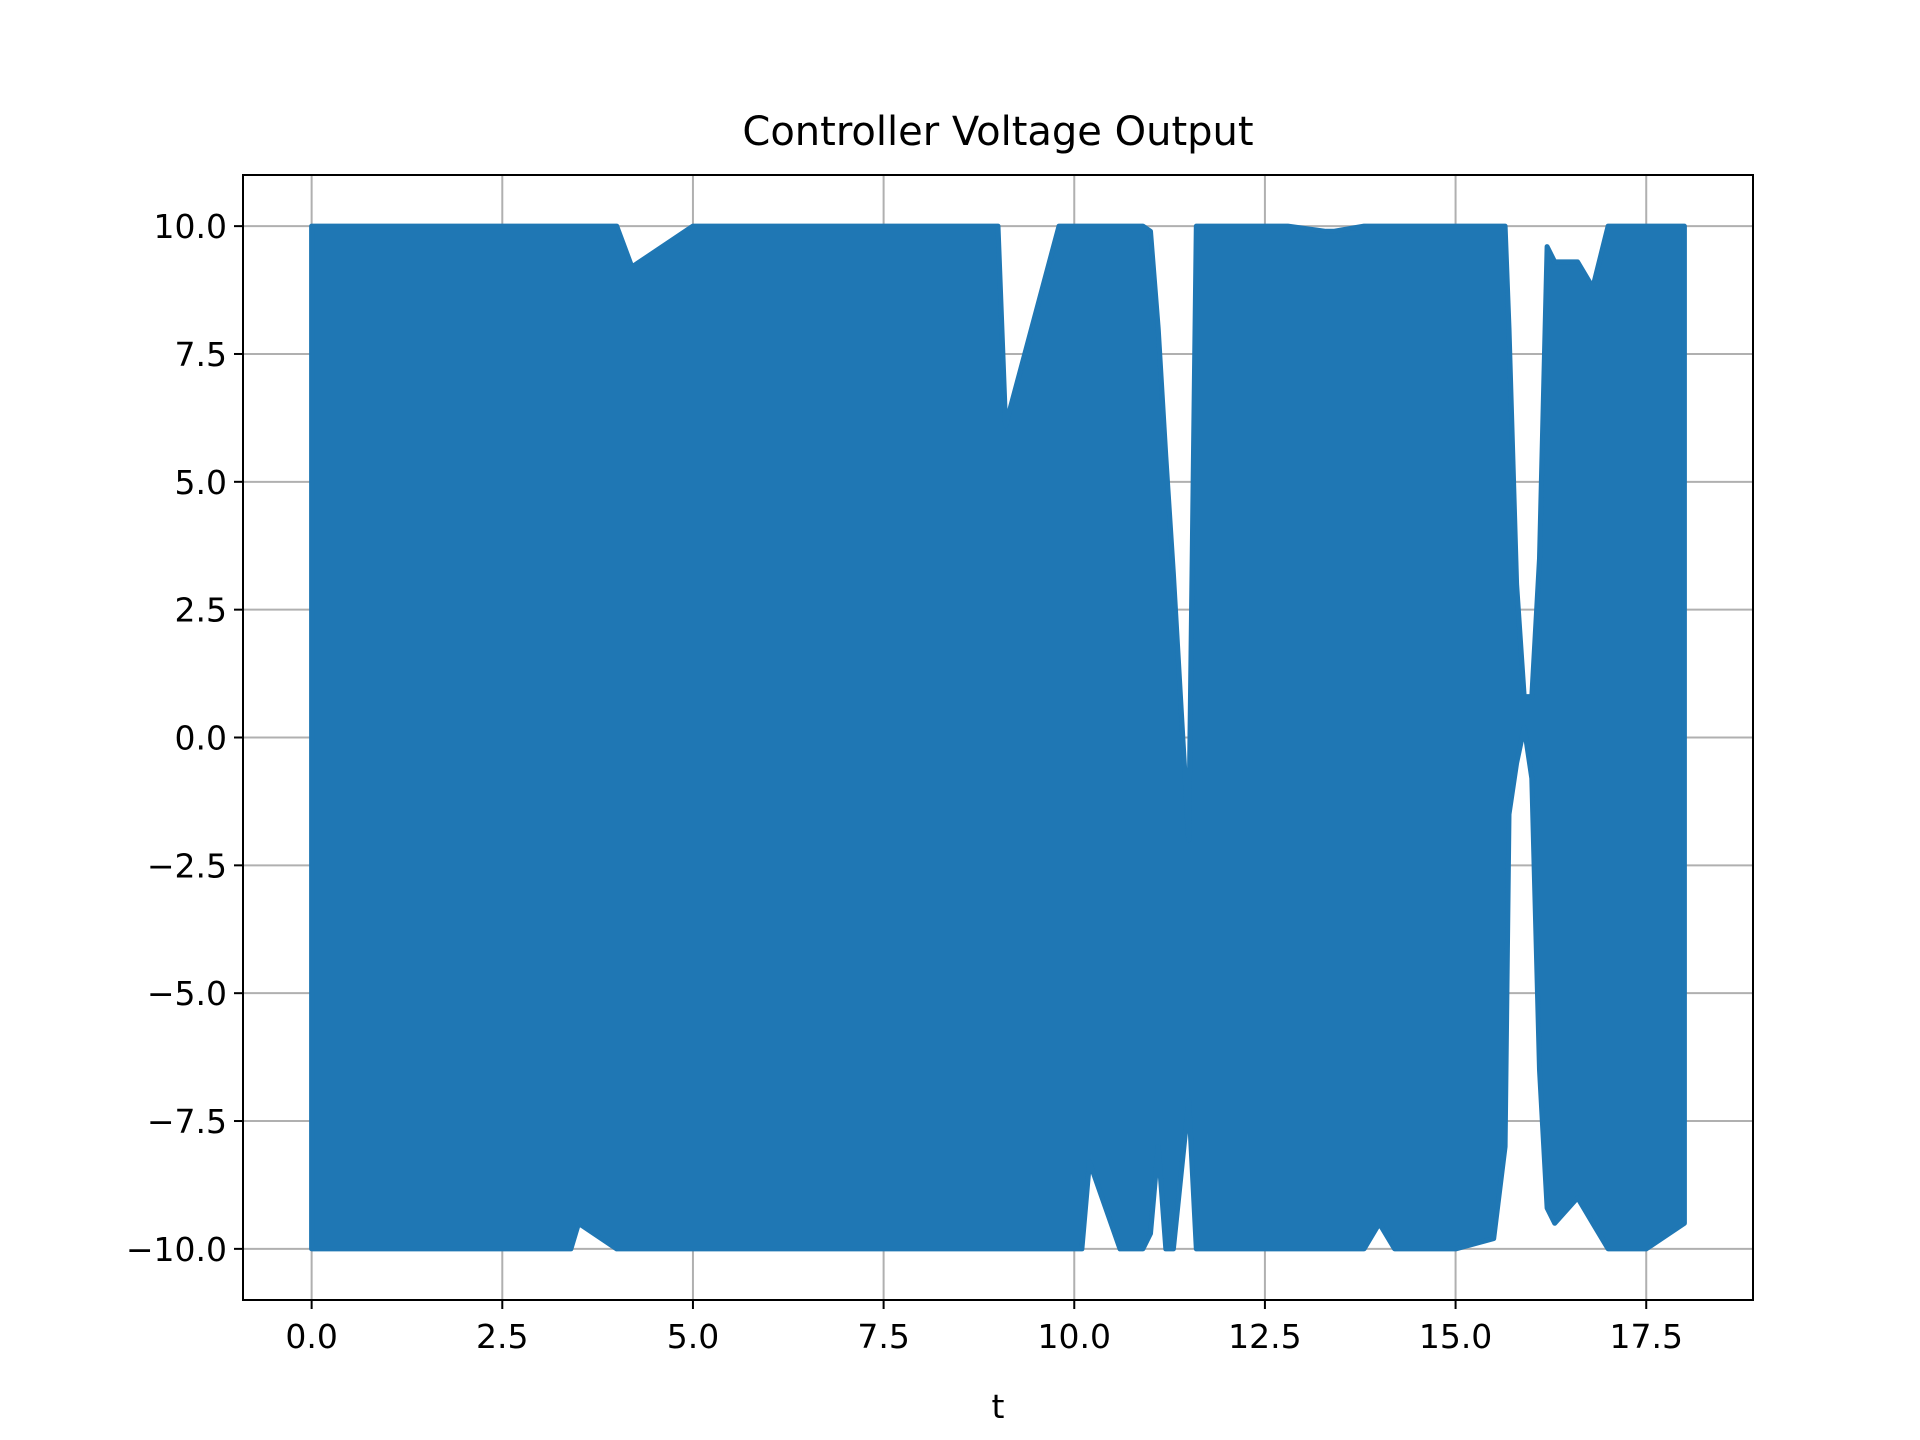 This screenshot has height=1440, width=1920. I want to click on x-tick-label: 2.5, so click(502, 1336).